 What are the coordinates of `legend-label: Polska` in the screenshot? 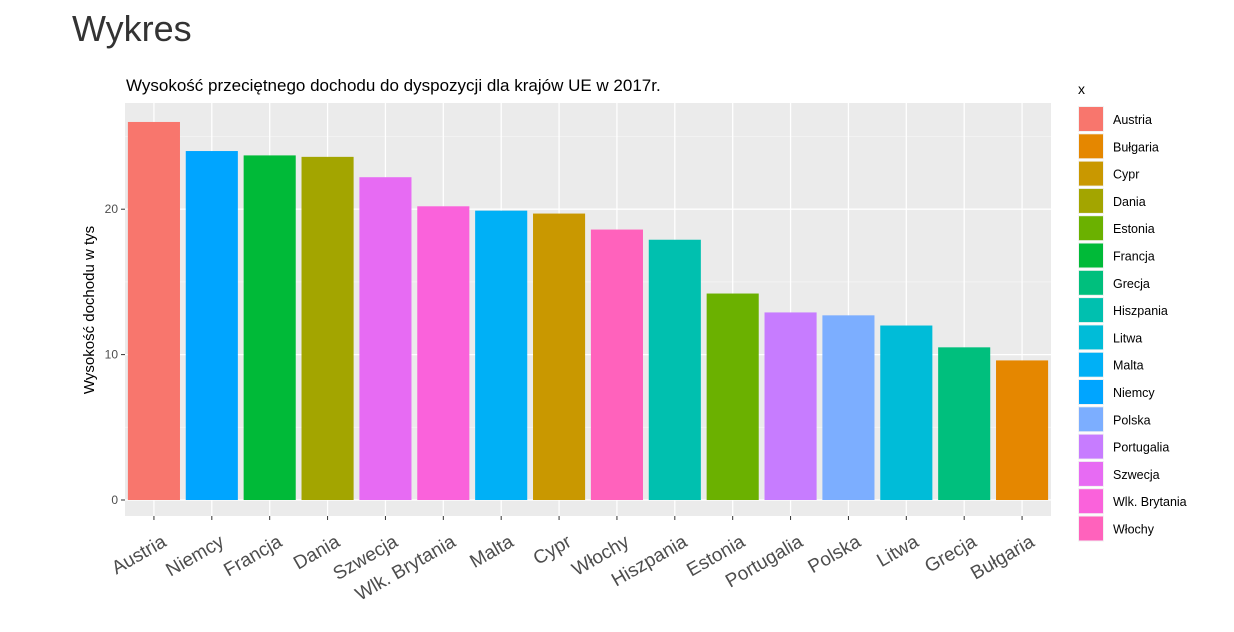 It's located at (1132, 420).